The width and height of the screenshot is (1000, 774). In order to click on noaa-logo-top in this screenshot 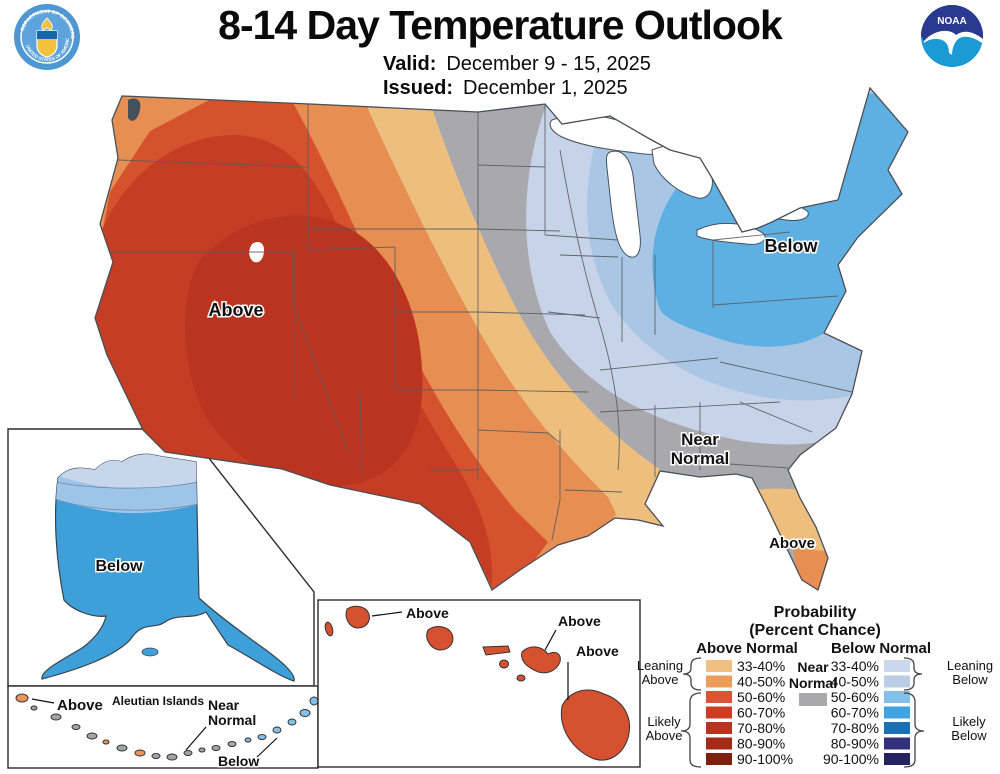, I will do `click(952, 23)`.